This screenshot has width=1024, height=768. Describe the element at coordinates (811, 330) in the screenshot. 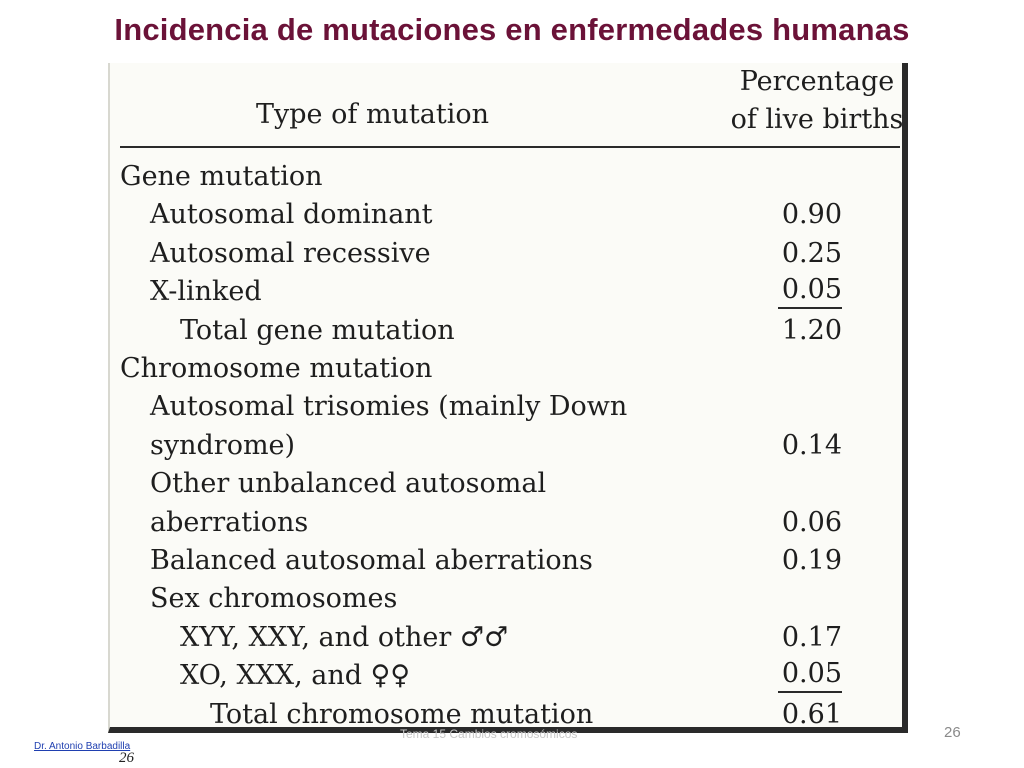

I see `row-value: 1.20` at that location.